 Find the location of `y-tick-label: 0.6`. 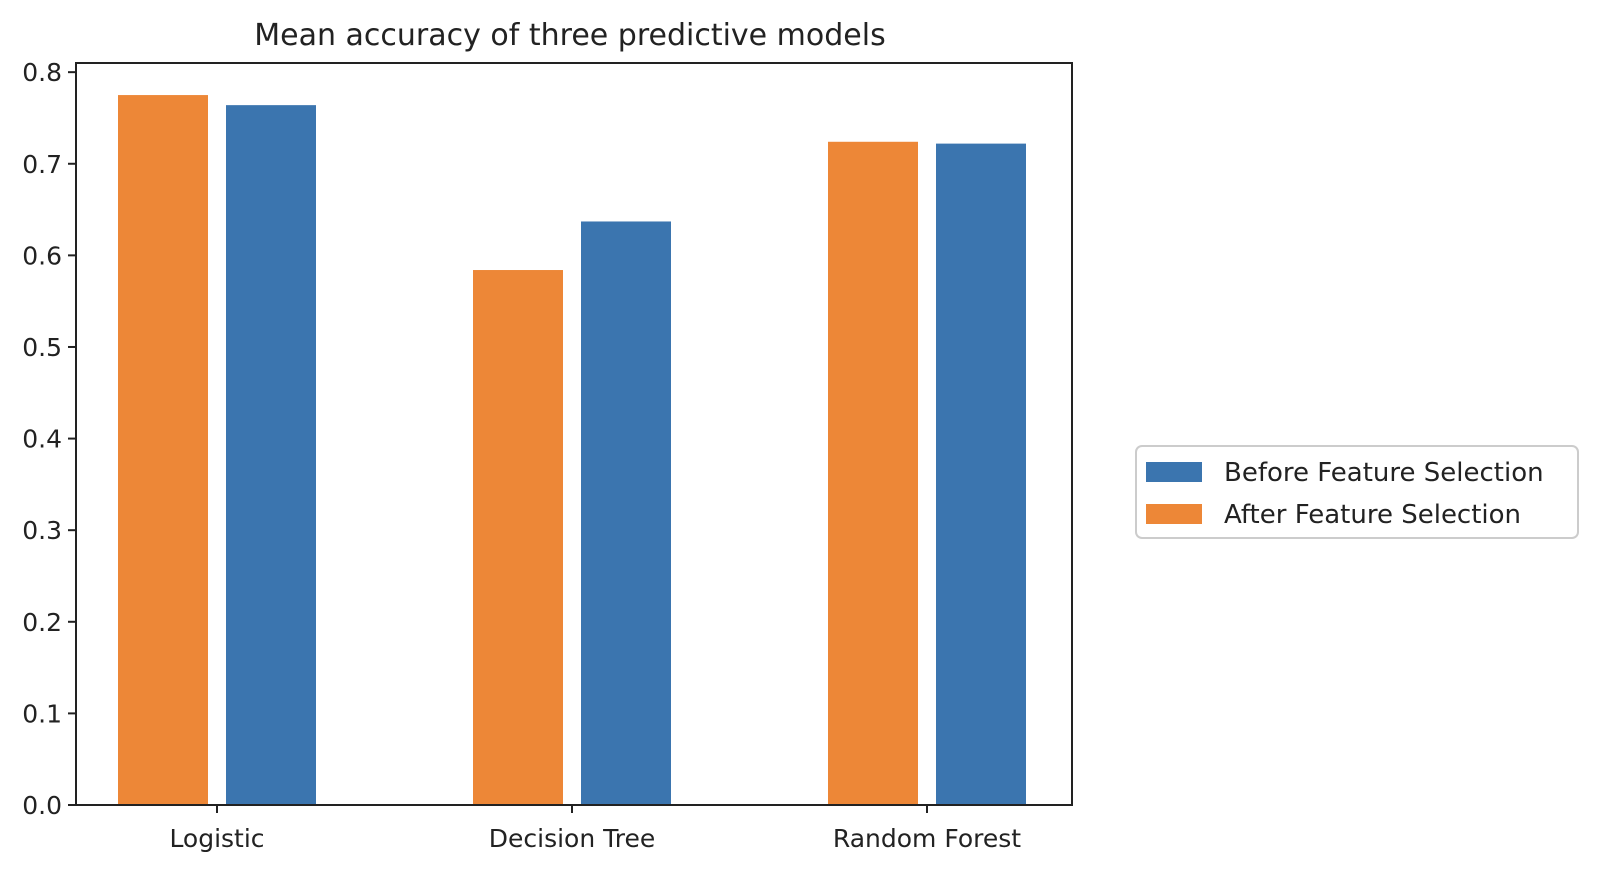

y-tick-label: 0.6 is located at coordinates (42, 255).